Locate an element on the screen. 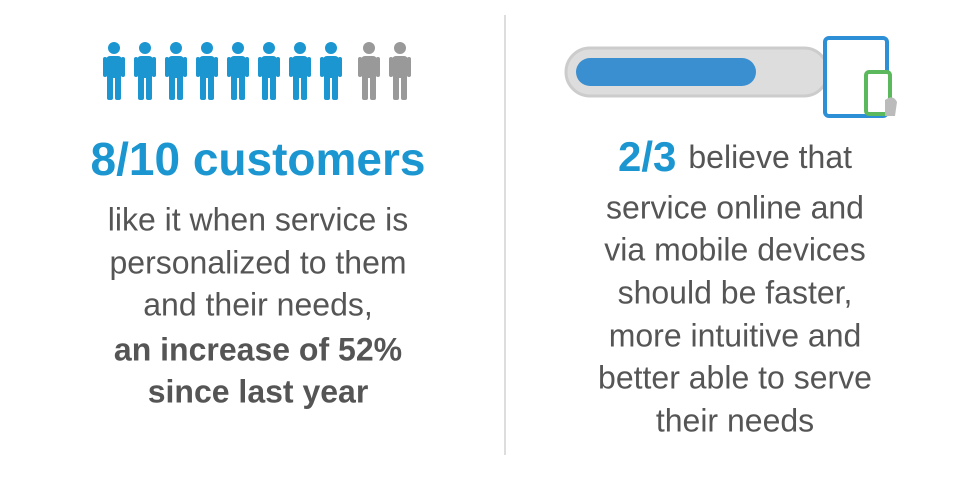 The image size is (974, 477). body-line: like it when service is is located at coordinates (258, 219).